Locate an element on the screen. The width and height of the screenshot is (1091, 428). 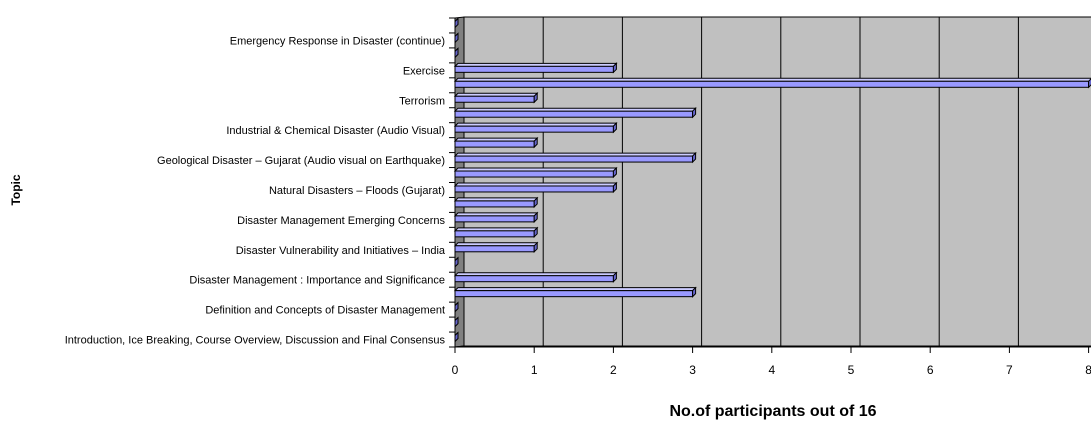
y-tick-label: Terrorism is located at coordinates (422, 101).